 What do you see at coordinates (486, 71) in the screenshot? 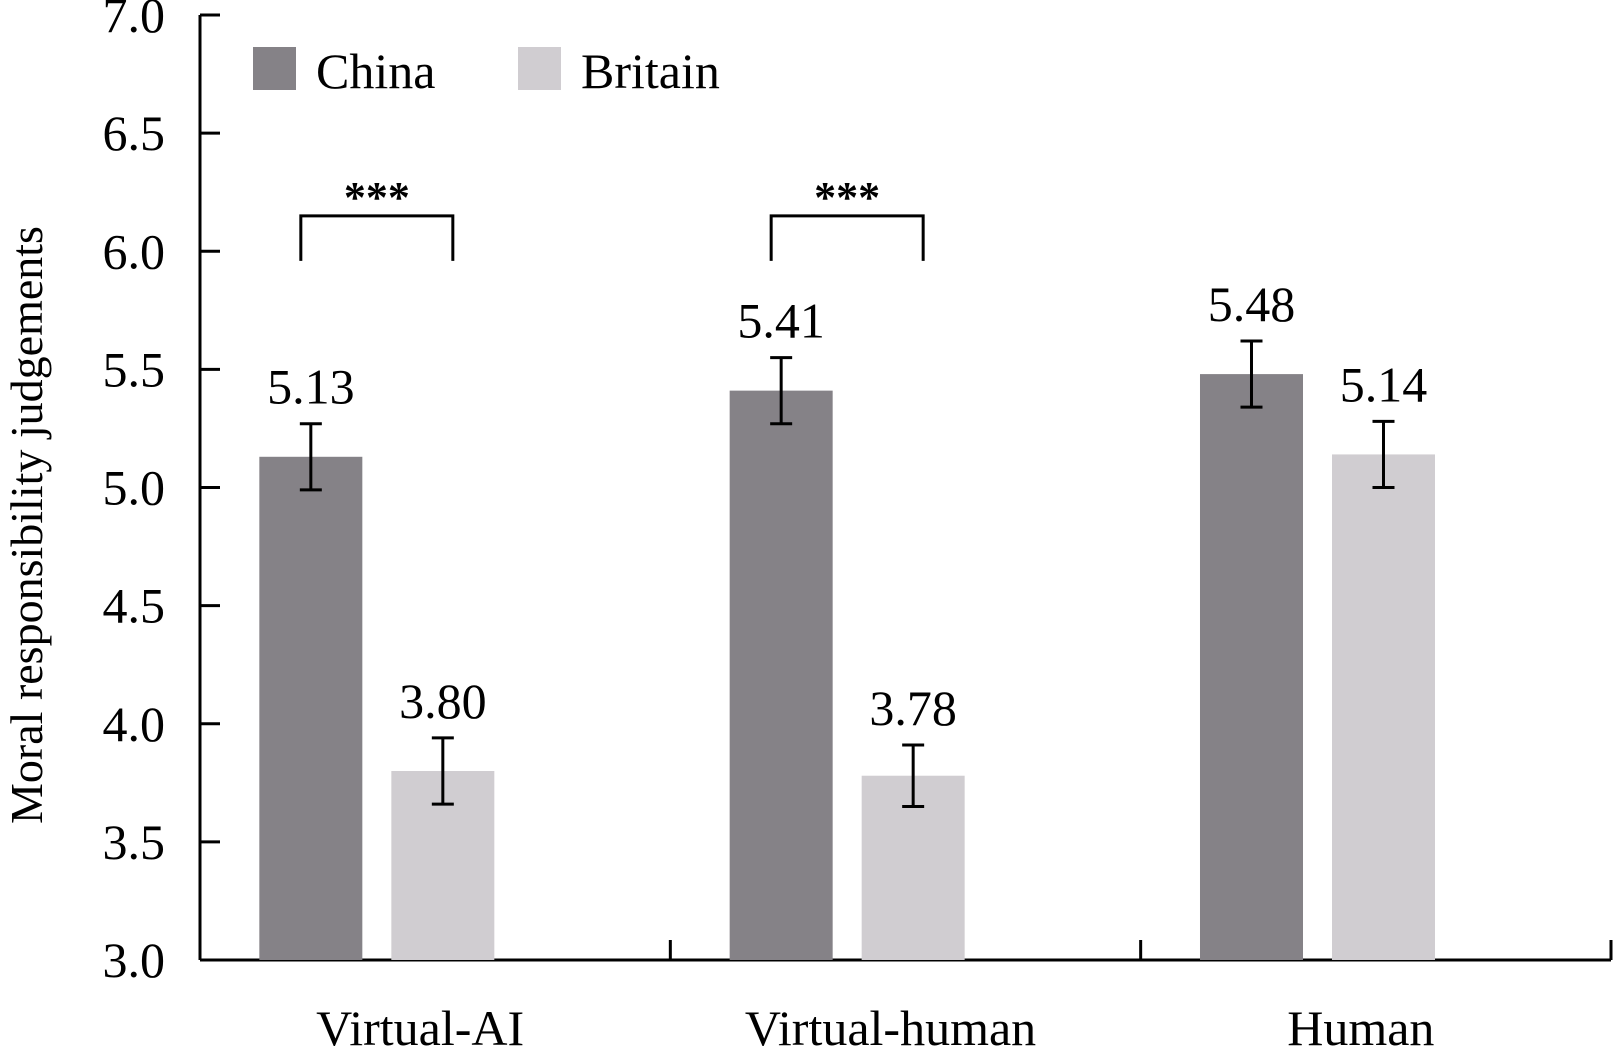
I see `legend: China Britain` at bounding box center [486, 71].